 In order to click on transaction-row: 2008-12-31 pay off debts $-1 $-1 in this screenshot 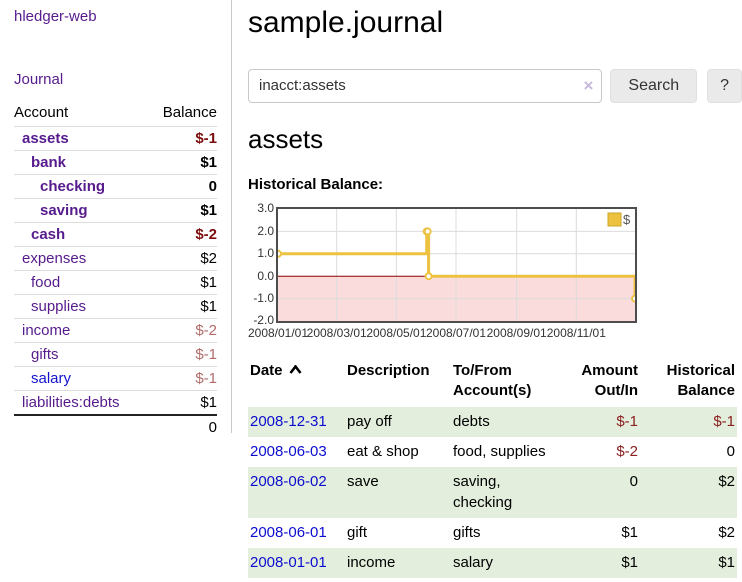, I will do `click(492, 422)`.